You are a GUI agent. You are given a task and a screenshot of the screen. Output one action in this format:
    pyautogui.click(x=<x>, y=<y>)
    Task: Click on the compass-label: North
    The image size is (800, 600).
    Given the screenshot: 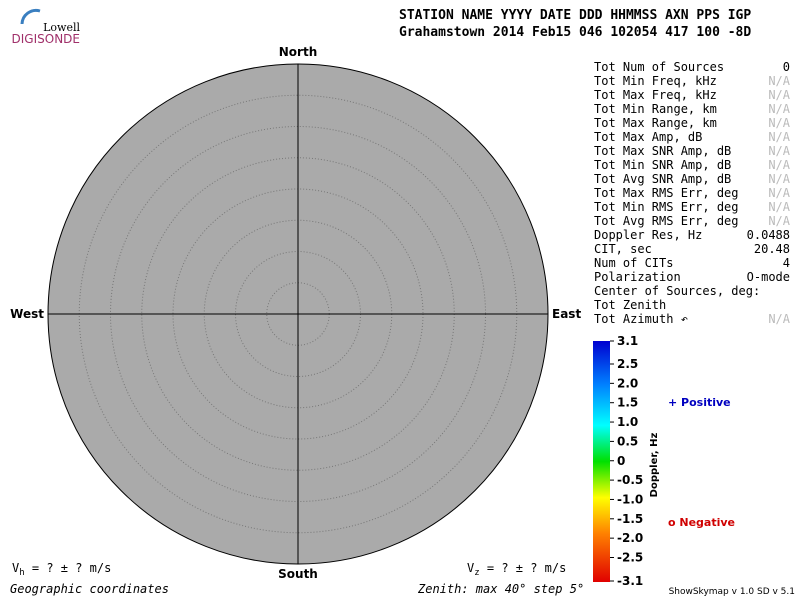 What is the action you would take?
    pyautogui.click(x=298, y=52)
    